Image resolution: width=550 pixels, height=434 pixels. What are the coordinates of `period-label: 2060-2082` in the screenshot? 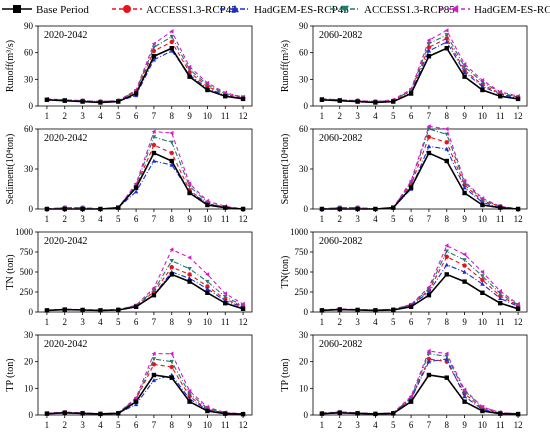 It's located at (340, 344).